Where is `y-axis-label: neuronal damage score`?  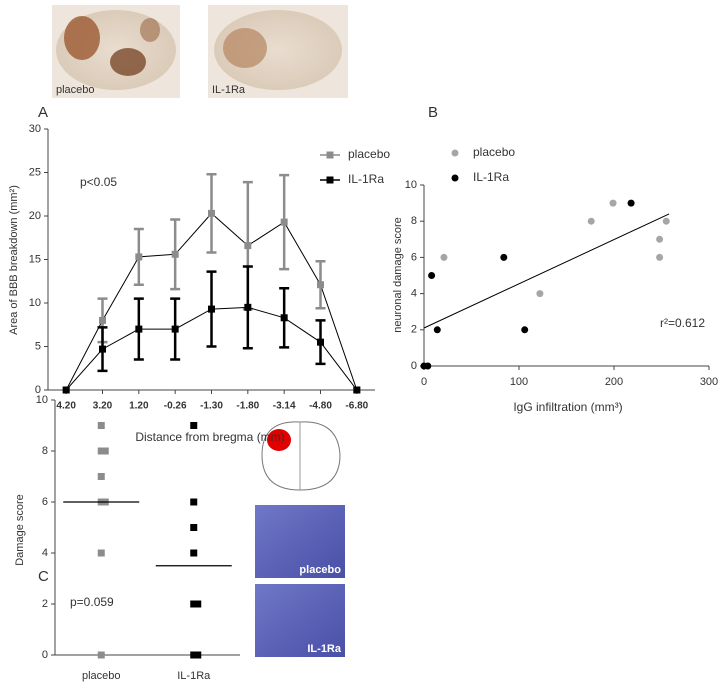
y-axis-label: neuronal damage score is located at coordinates (398, 275).